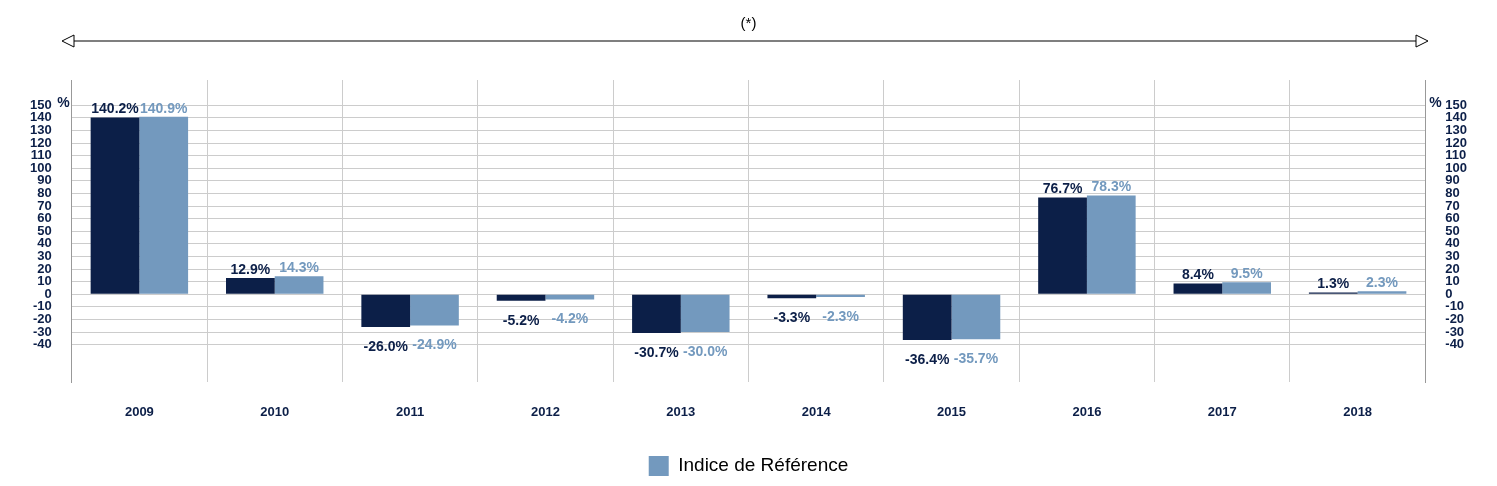  What do you see at coordinates (115, 108) in the screenshot?
I see `data-label: 140.2%` at bounding box center [115, 108].